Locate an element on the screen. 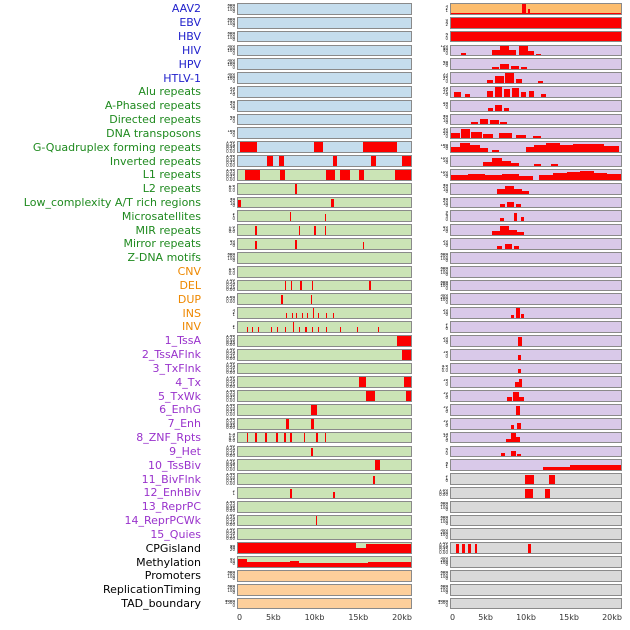  y-axis-ticks-right: 100 50 0 is located at coordinates (444, 147).